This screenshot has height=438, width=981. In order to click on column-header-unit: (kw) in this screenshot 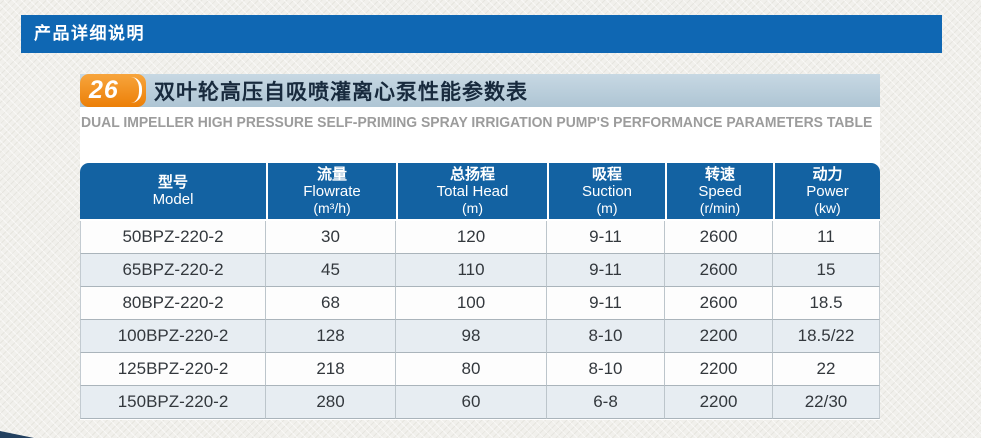, I will do `click(827, 208)`.